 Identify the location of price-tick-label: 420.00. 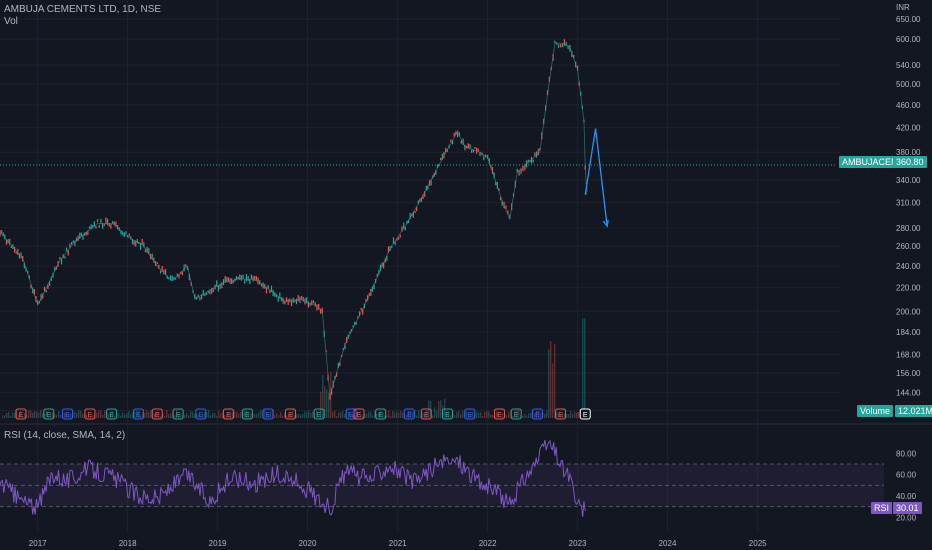
(908, 127).